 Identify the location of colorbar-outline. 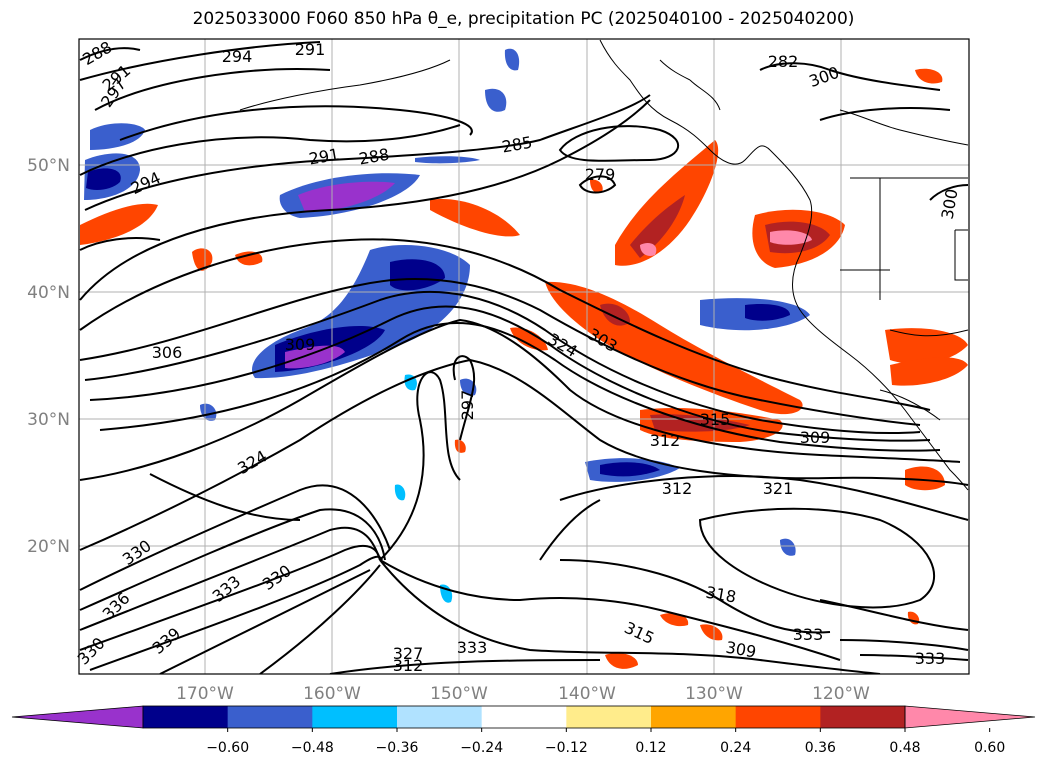
(524, 717).